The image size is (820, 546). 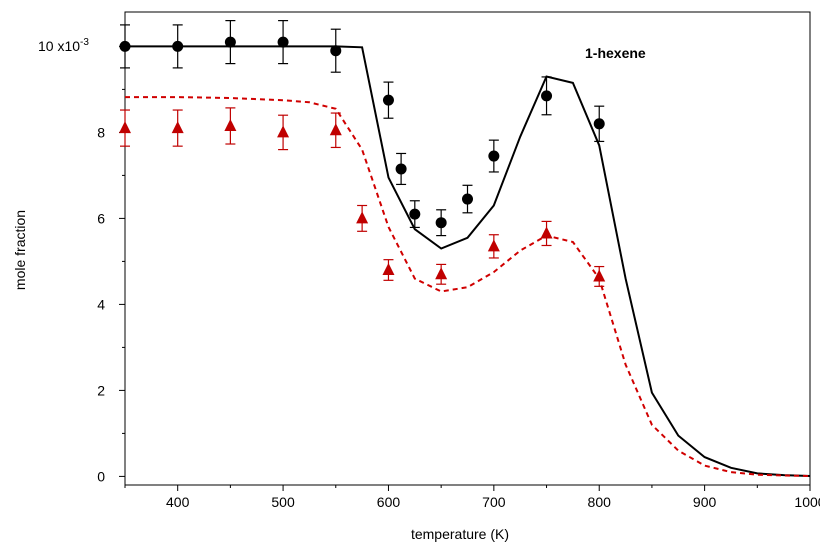 I want to click on y-scale-exponent: -3, so click(x=84, y=42).